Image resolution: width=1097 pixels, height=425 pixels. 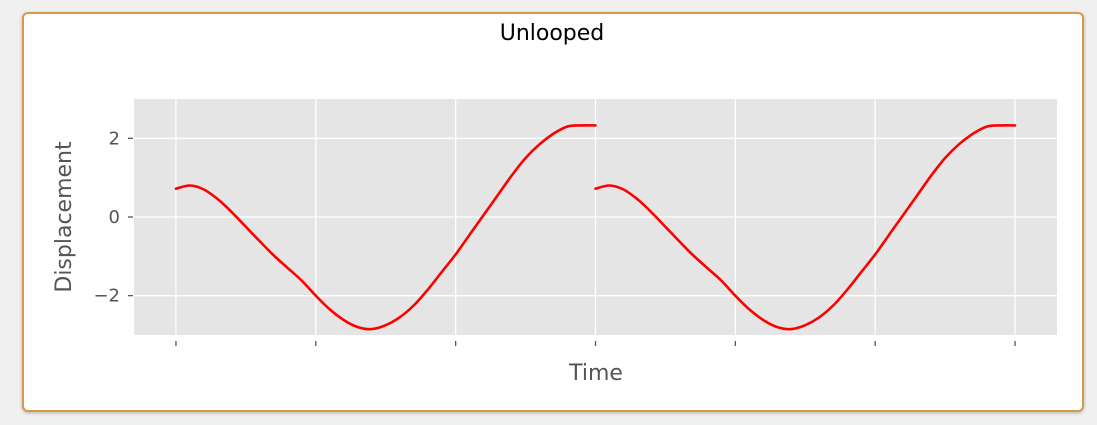 I want to click on y-tick-label: 0, so click(x=114, y=217).